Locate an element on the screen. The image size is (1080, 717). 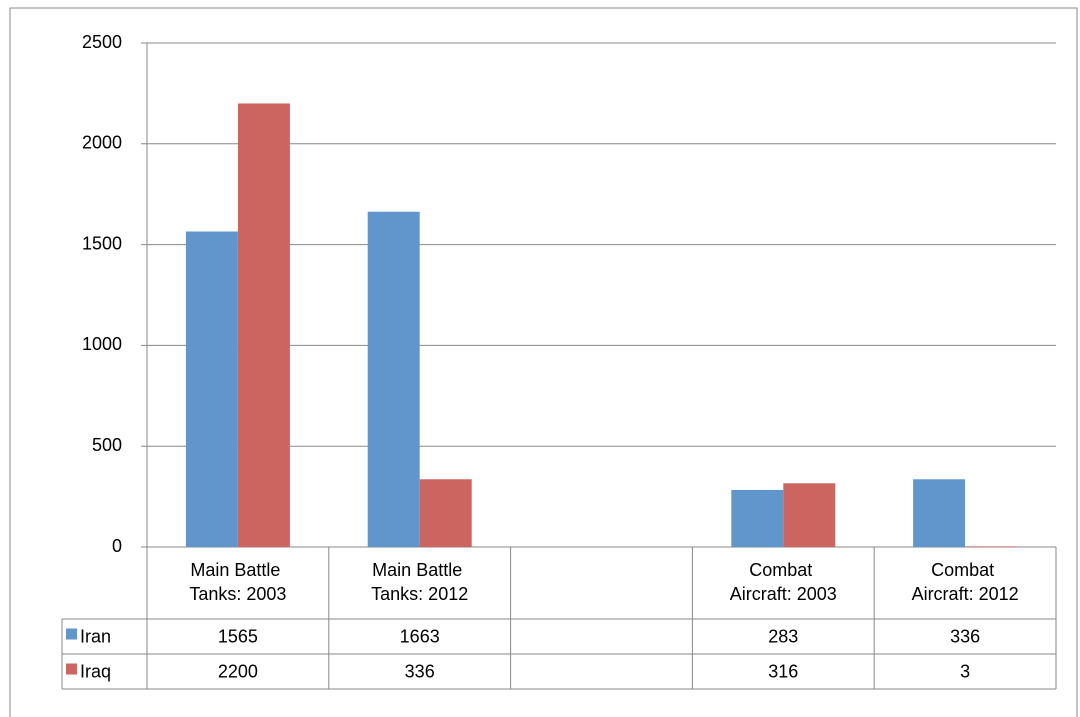
x-tick-label: Main Battle Tanks: 2003 is located at coordinates (237, 582).